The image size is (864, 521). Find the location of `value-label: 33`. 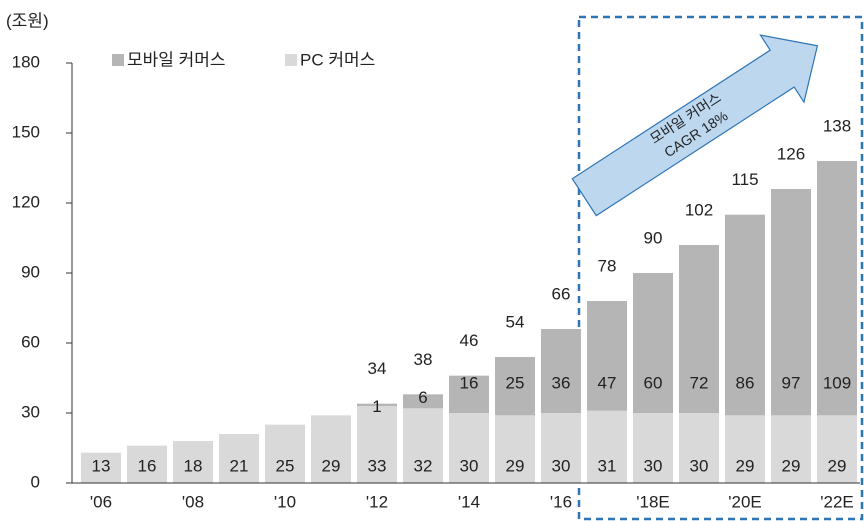

value-label: 33 is located at coordinates (377, 465).